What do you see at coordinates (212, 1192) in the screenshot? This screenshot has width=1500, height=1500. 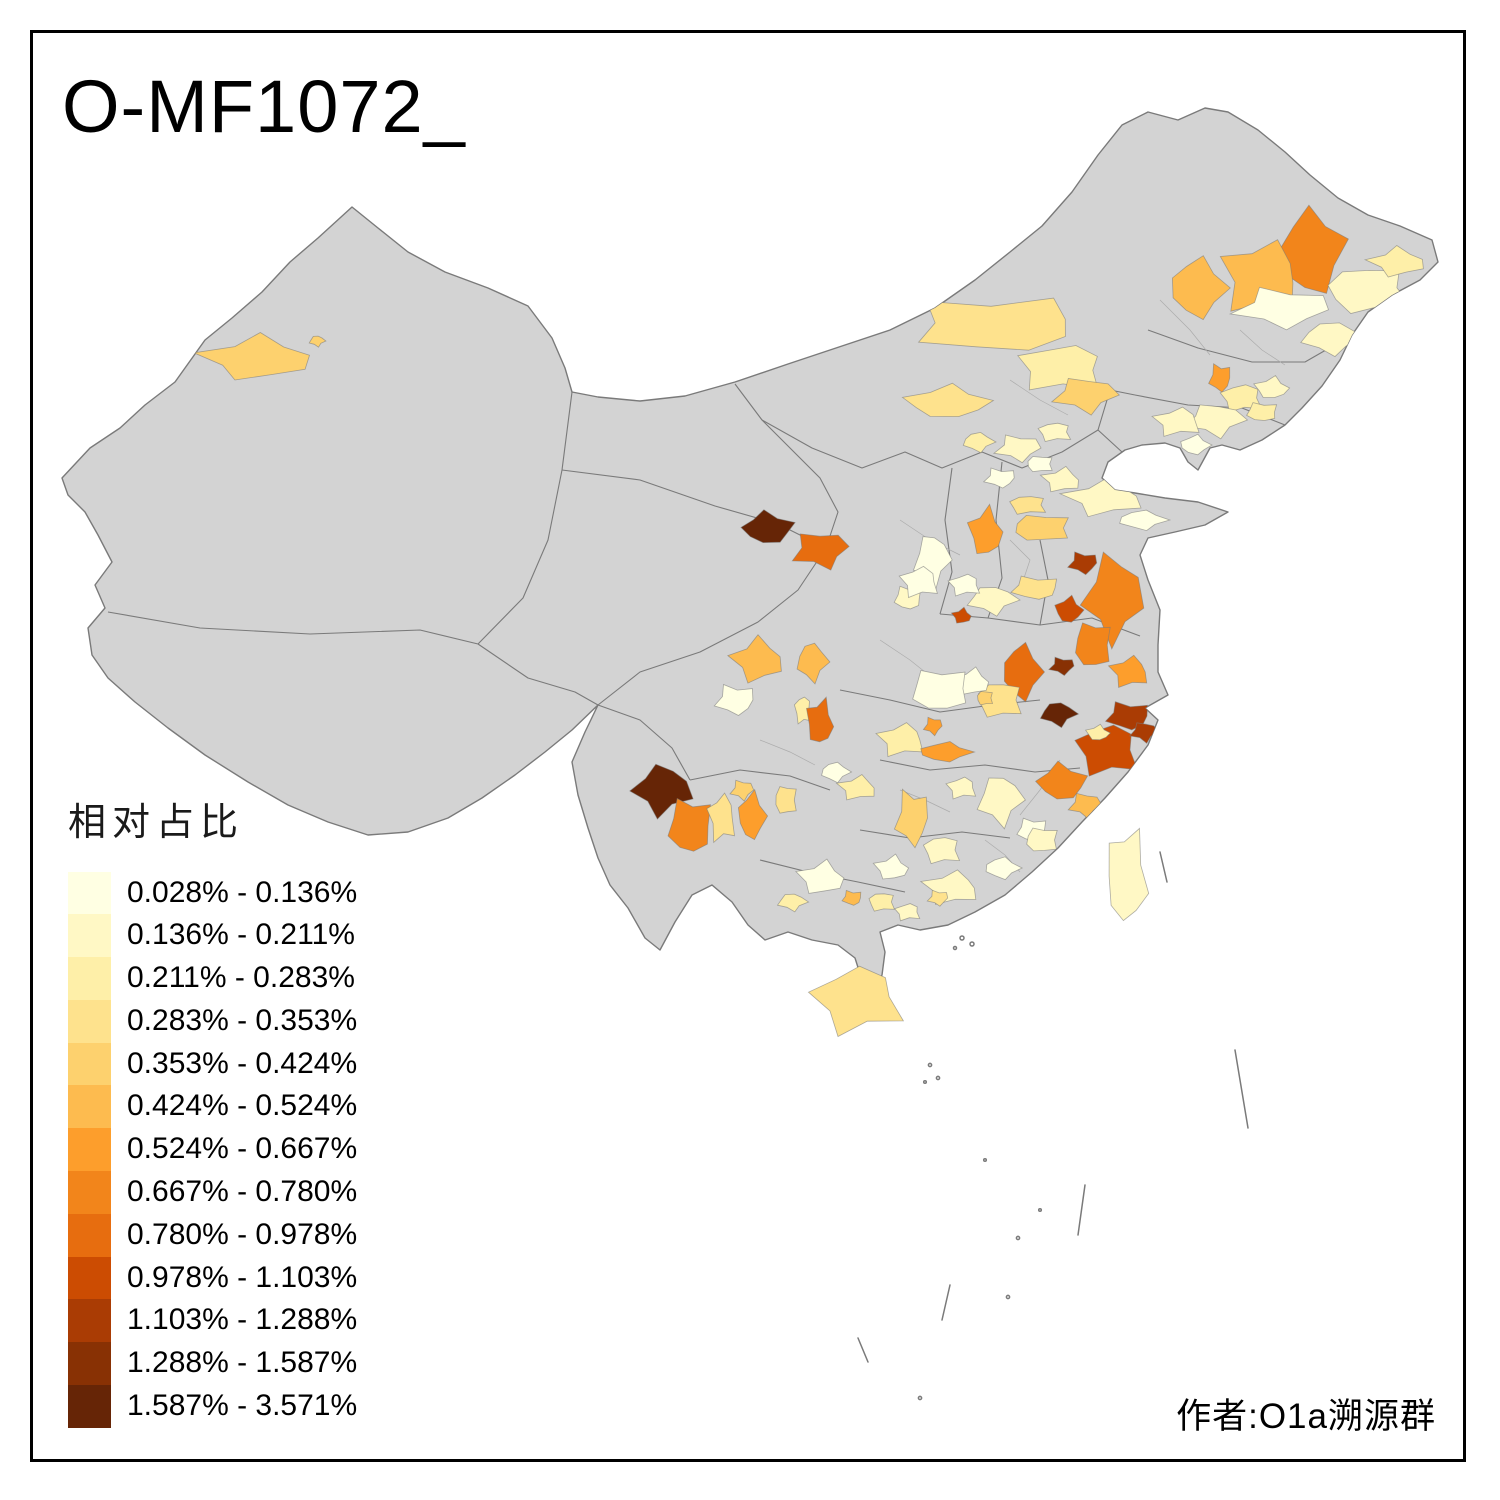 I see `legend-item: 0.667% - 0.780%` at bounding box center [212, 1192].